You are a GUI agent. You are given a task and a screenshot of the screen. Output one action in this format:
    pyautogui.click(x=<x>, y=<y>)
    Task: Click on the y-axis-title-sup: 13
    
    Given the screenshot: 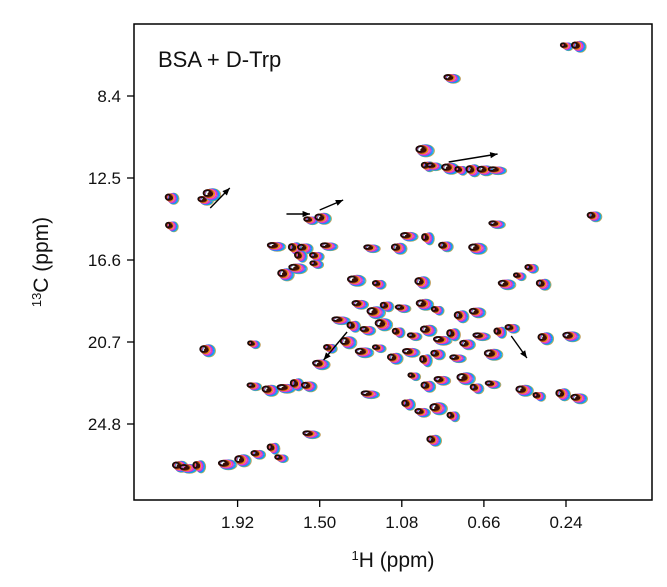 What is the action you would take?
    pyautogui.click(x=36, y=300)
    